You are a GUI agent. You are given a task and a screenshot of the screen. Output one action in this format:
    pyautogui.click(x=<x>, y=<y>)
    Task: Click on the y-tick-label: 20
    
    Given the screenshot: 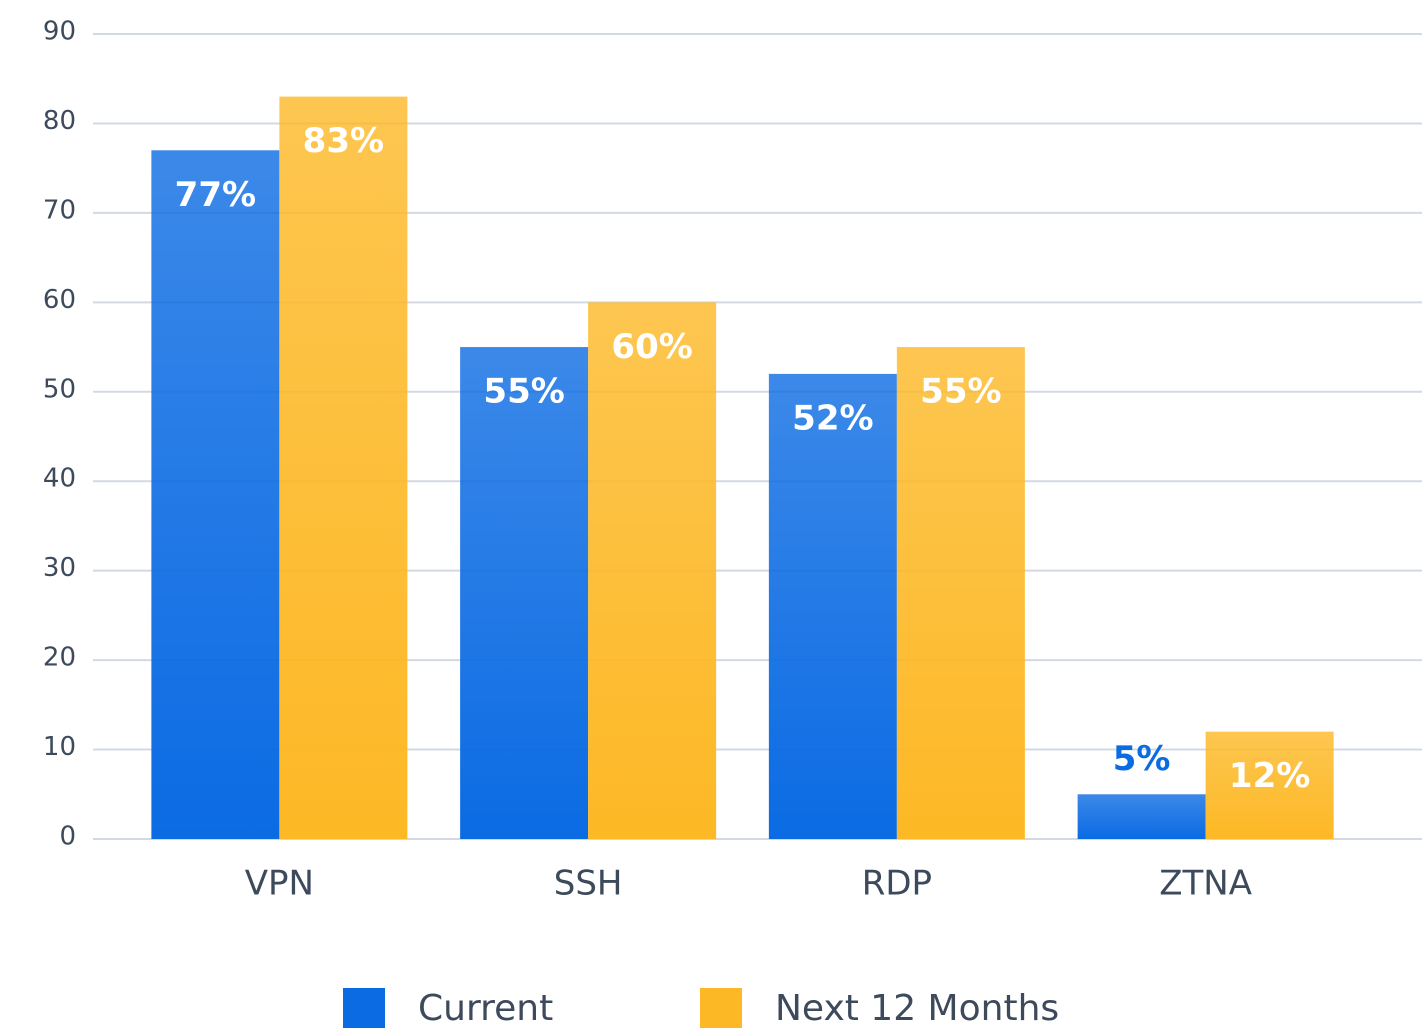 What is the action you would take?
    pyautogui.click(x=59, y=658)
    